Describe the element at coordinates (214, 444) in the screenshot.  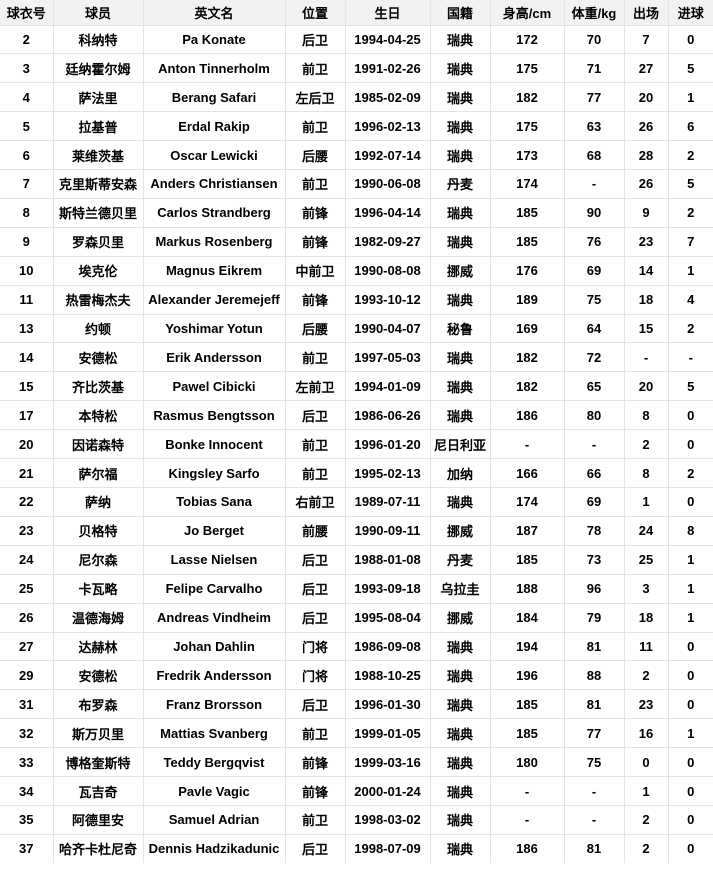
I see `cell-player-name-en: Bonke Innocent` at that location.